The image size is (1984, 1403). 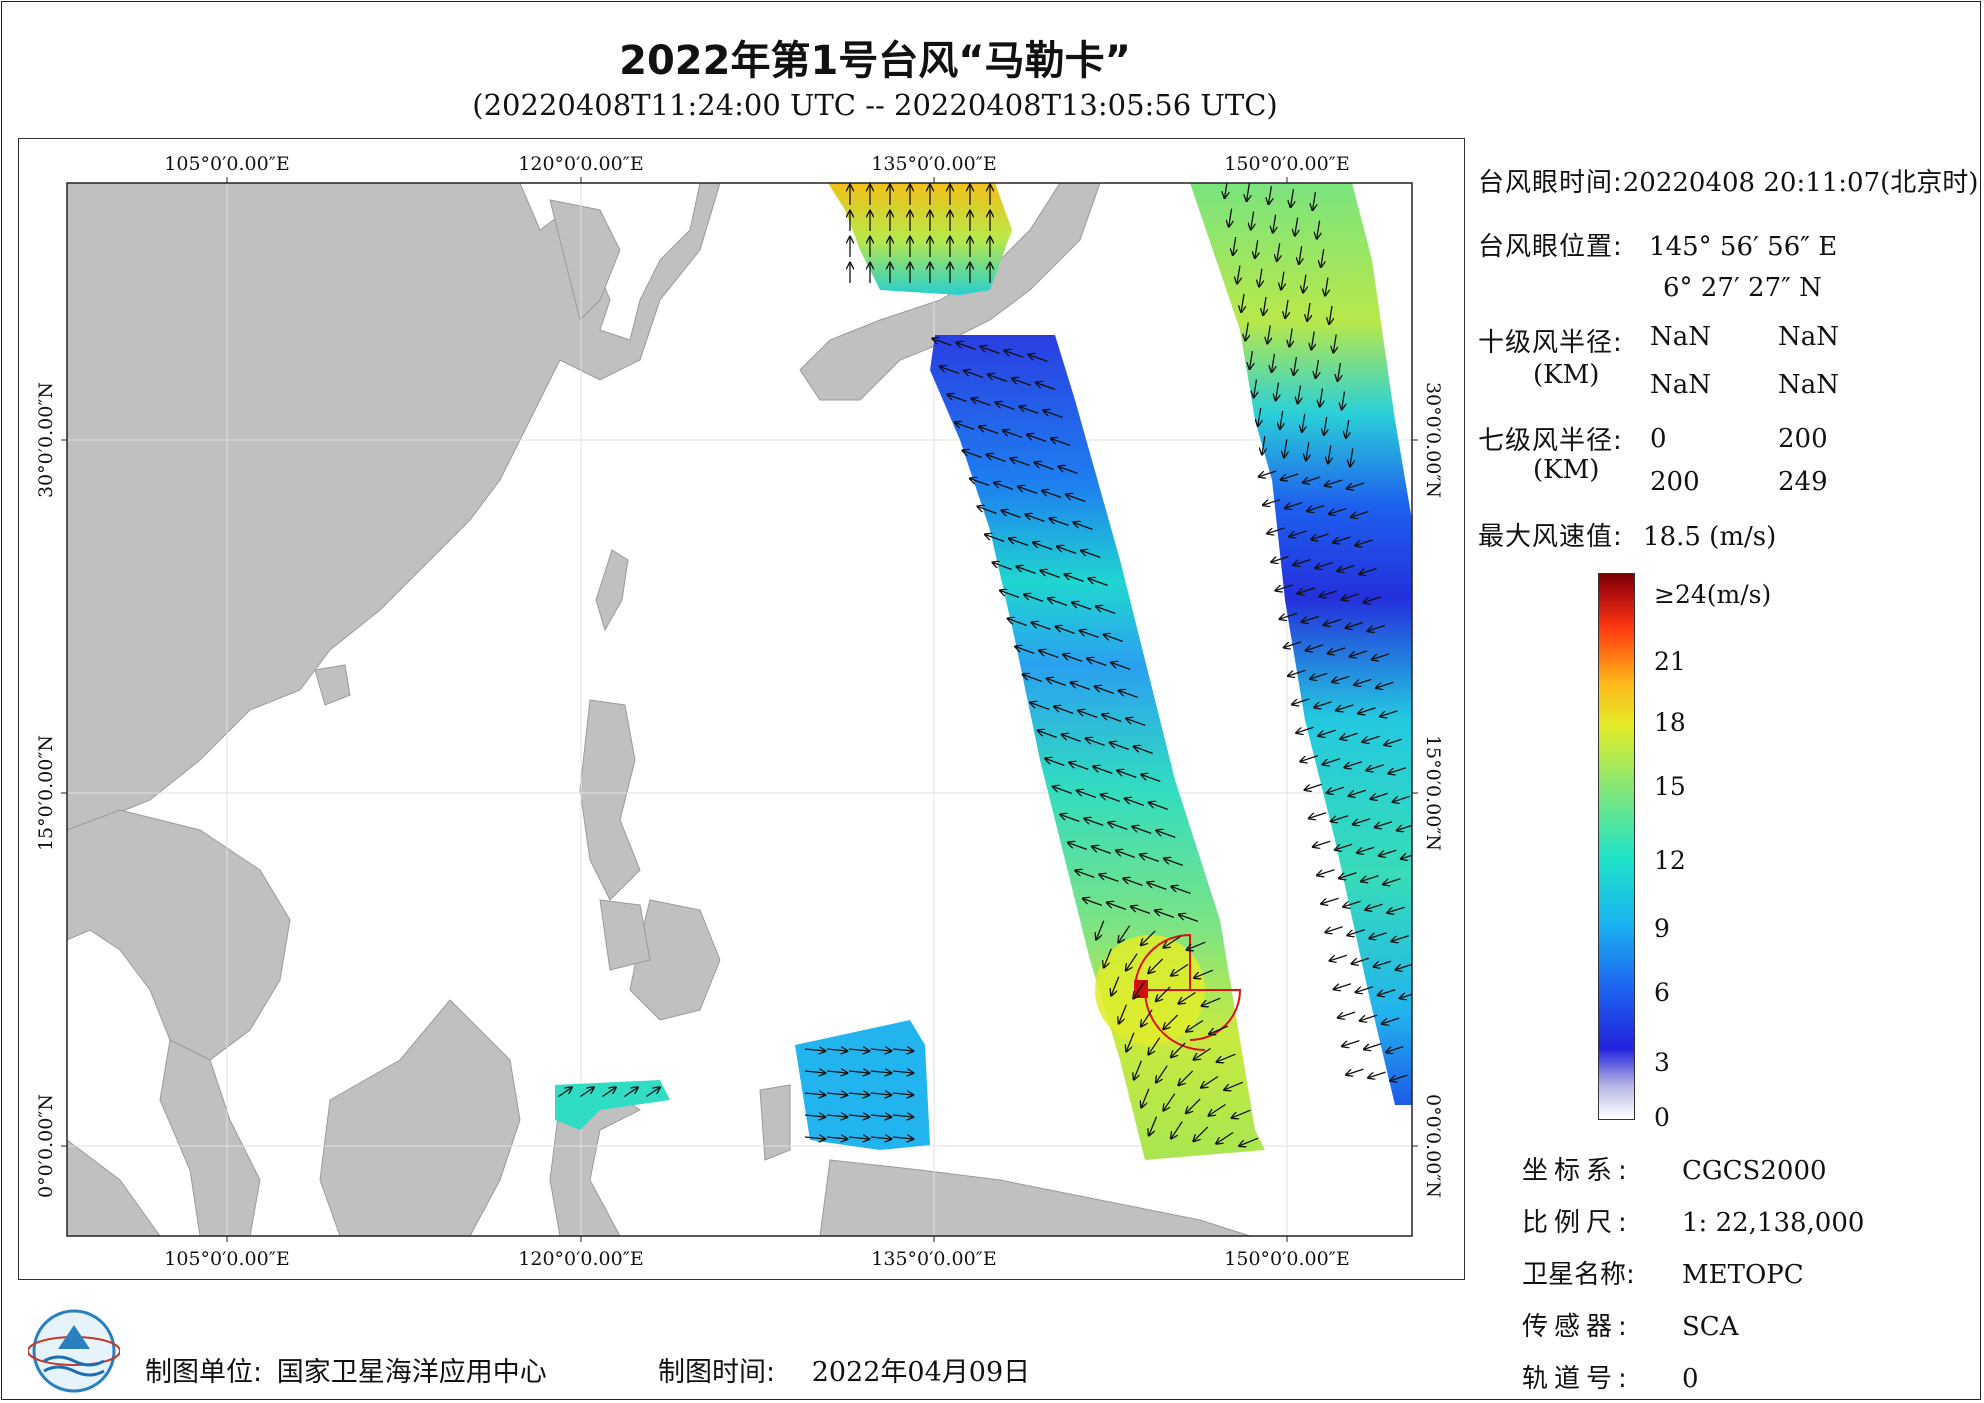 What do you see at coordinates (1550, 247) in the screenshot?
I see `eye-pos-key: 台风眼位置:` at bounding box center [1550, 247].